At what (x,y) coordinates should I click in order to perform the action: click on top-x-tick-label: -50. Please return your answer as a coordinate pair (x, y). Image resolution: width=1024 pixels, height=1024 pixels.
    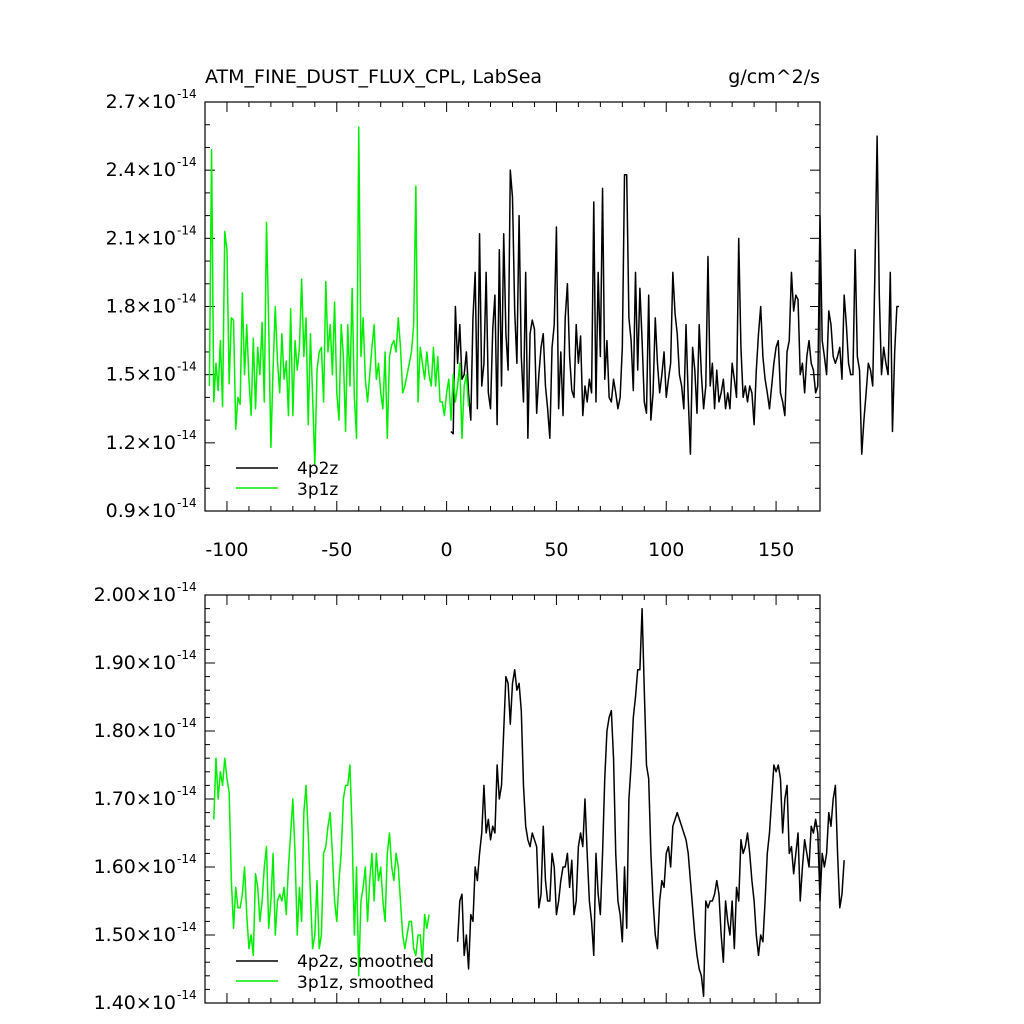
    Looking at the image, I should click on (336, 550).